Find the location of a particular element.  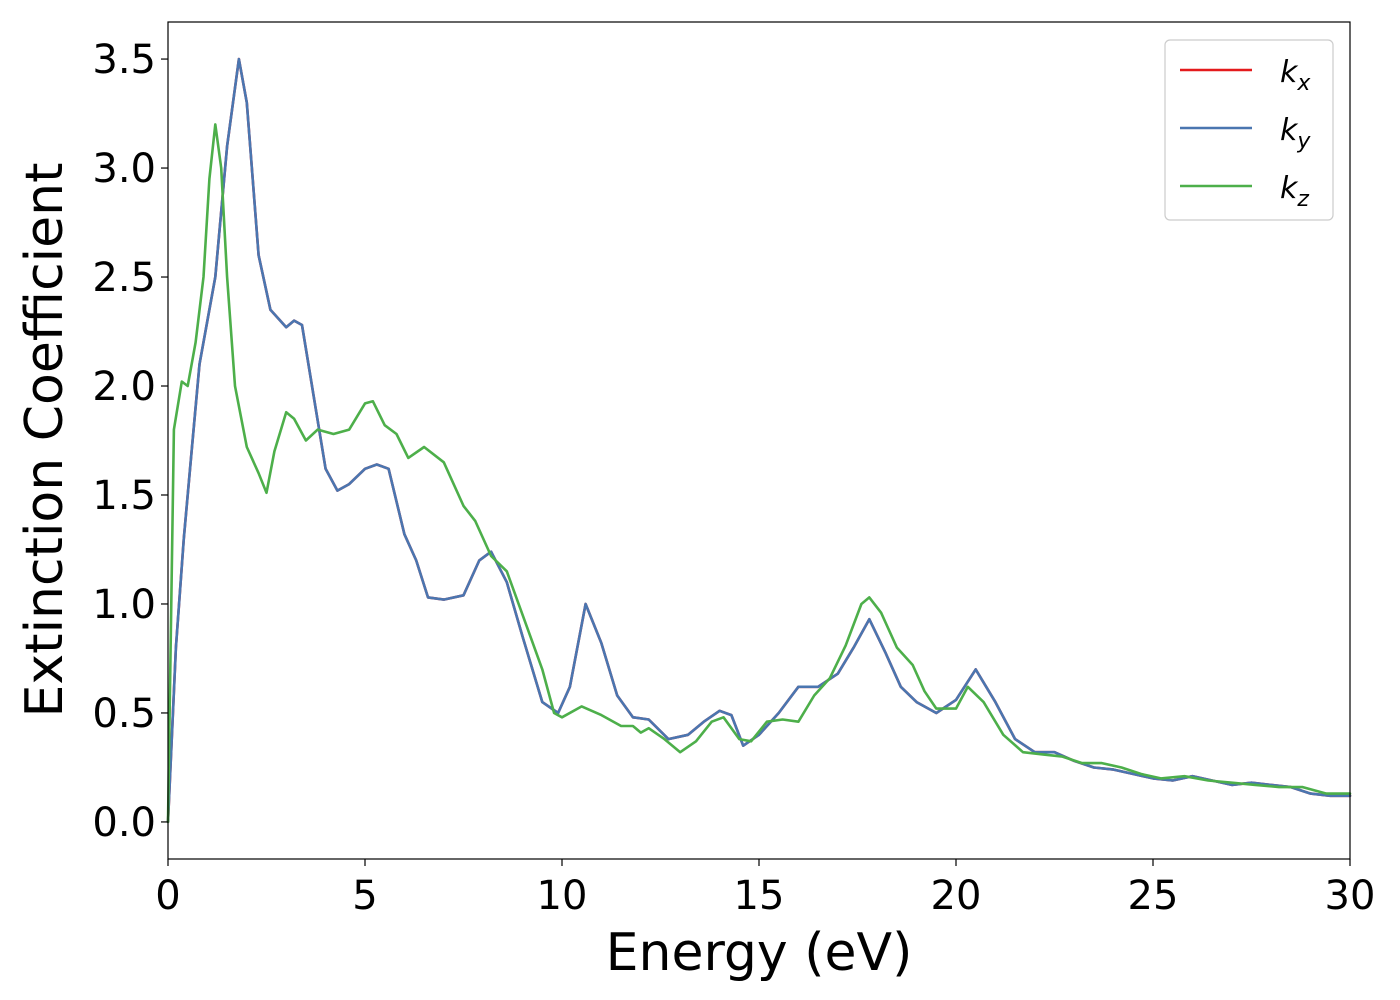

x-axis-ticks: 0 5 10 15 20 25 30 is located at coordinates (765, 889).